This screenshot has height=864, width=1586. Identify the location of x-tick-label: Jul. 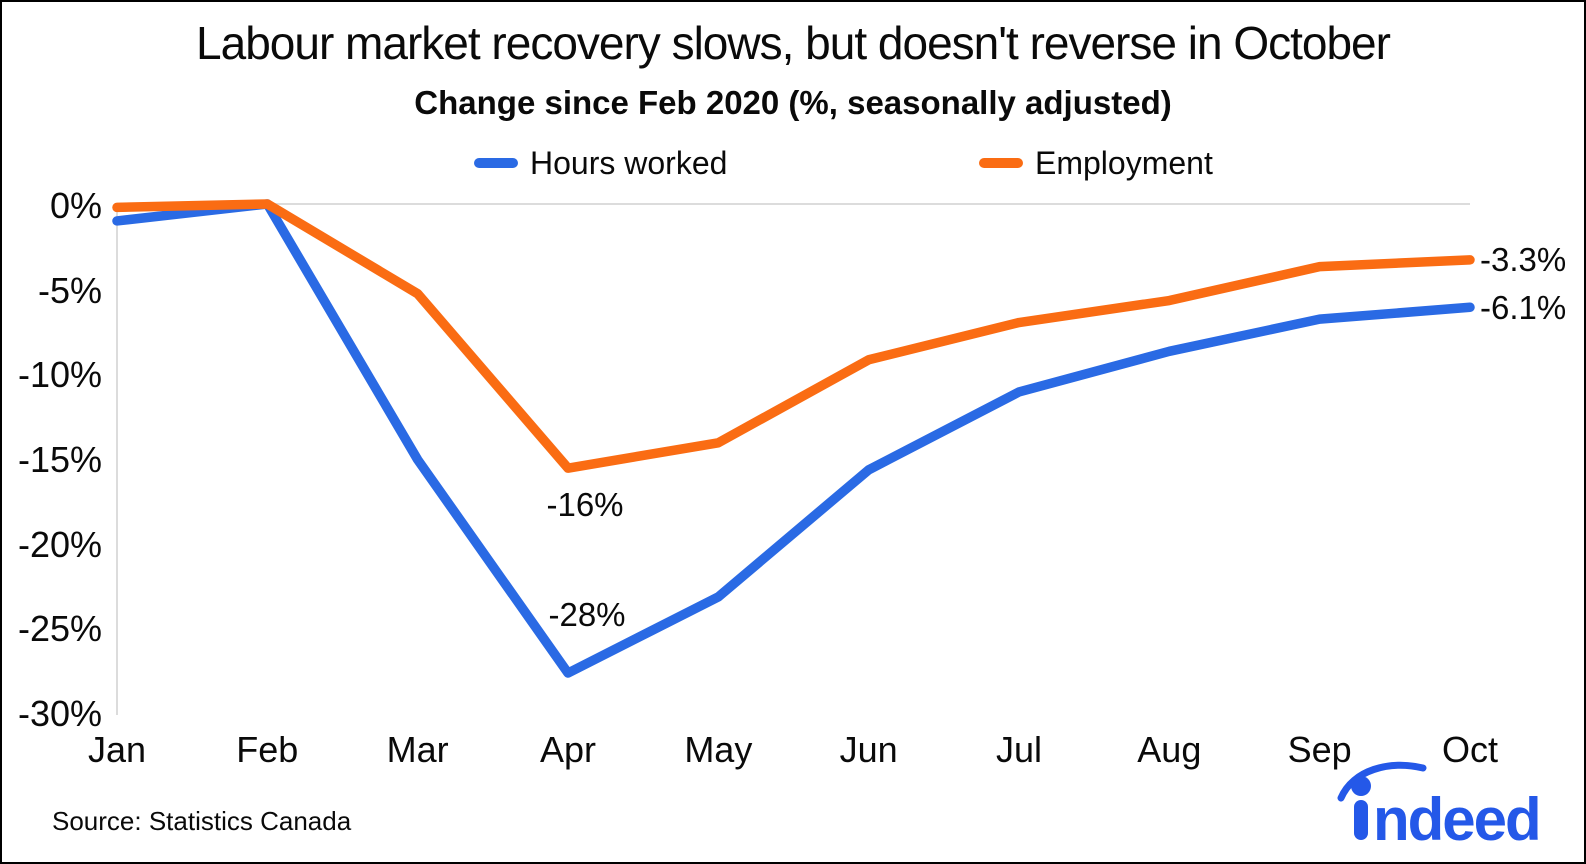
(1019, 749).